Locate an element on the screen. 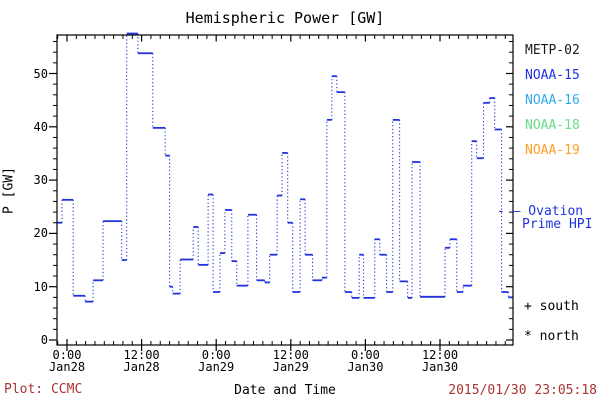 The height and width of the screenshot is (400, 600). north-marker-legend: * north is located at coordinates (551, 336).